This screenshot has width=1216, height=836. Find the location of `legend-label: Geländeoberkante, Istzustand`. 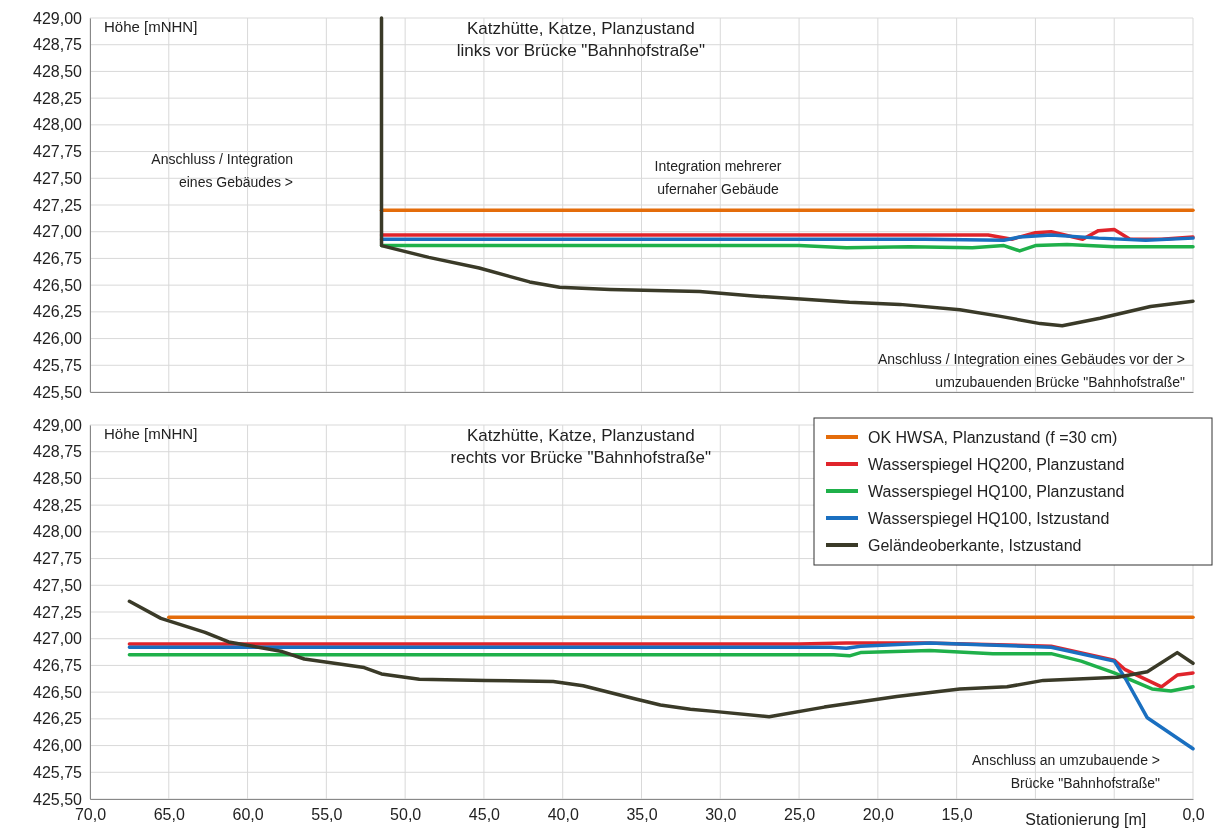

legend-label: Geländeoberkante, Istzustand is located at coordinates (975, 545).